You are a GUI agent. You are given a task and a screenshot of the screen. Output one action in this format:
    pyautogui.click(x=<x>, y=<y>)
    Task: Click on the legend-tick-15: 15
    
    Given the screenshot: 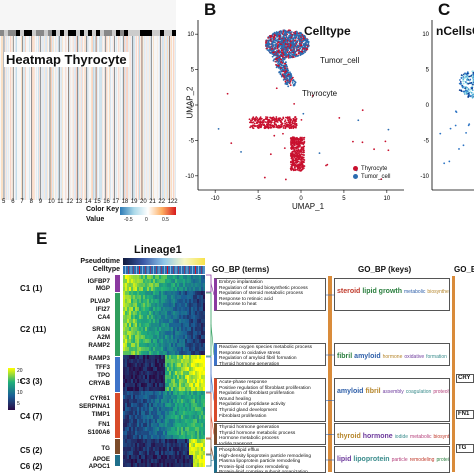 What is the action you would take?
    pyautogui.click(x=20, y=382)
    